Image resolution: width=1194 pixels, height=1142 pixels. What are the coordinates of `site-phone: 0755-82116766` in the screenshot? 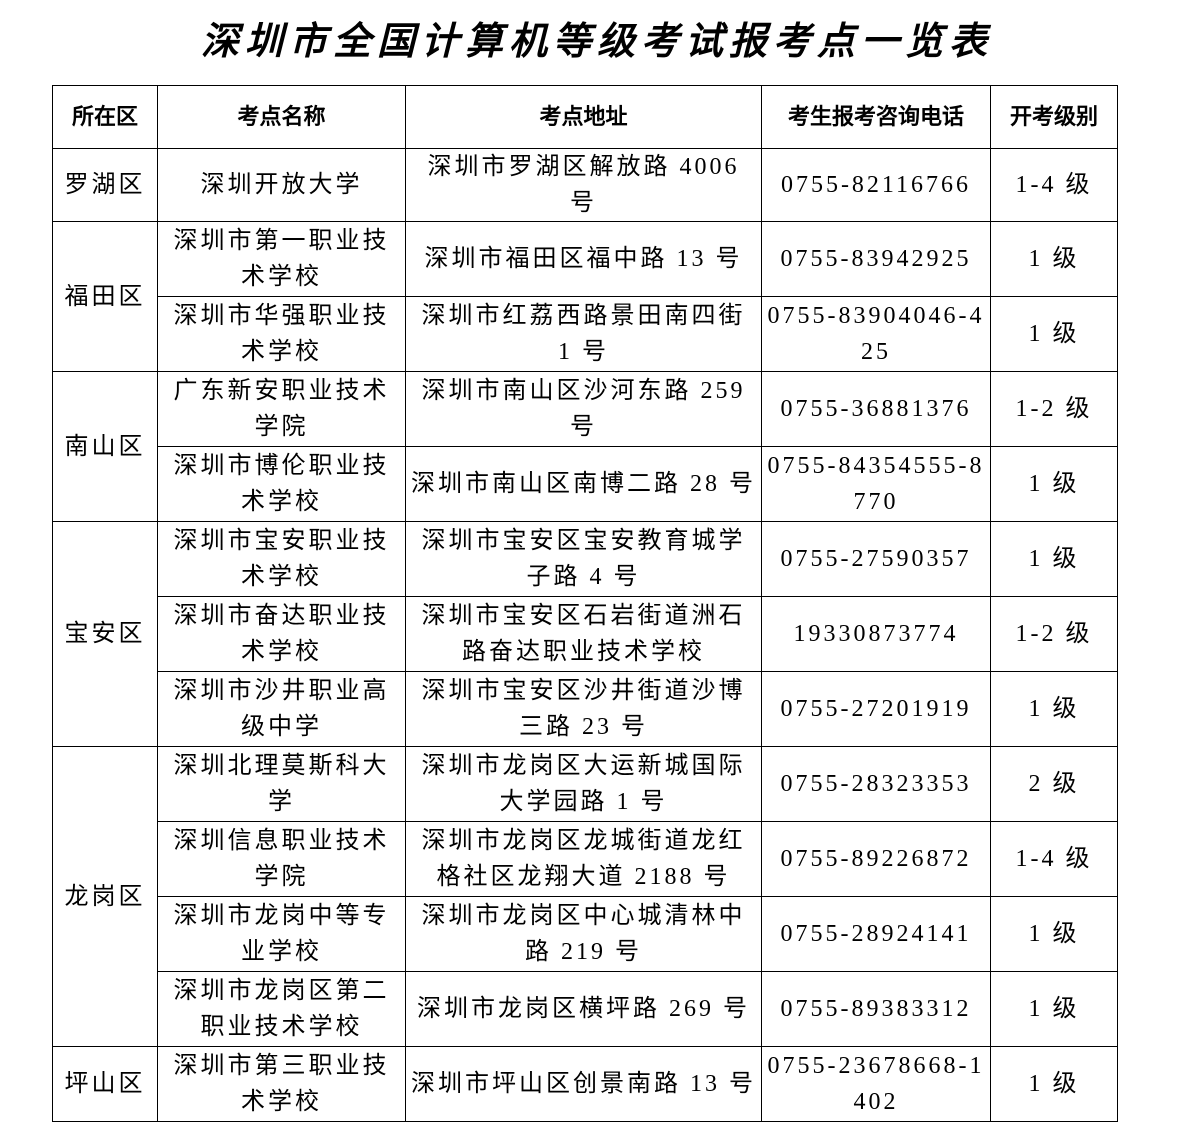 It's located at (876, 185).